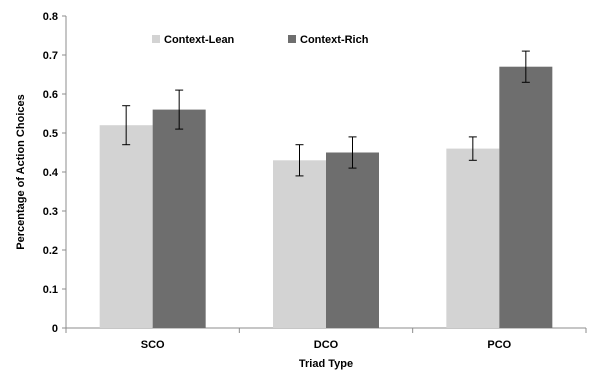  Describe the element at coordinates (499, 345) in the screenshot. I see `x-tick-label: PCO` at that location.